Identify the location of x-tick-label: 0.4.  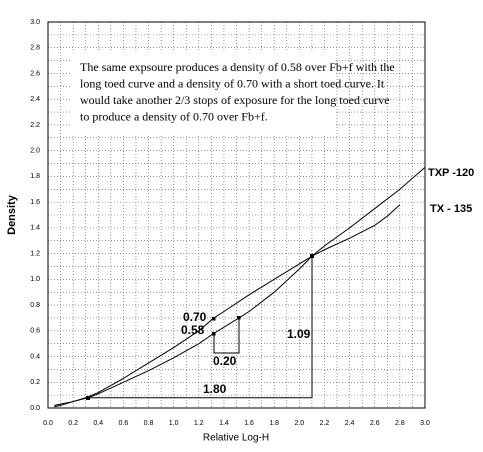
(98, 423).